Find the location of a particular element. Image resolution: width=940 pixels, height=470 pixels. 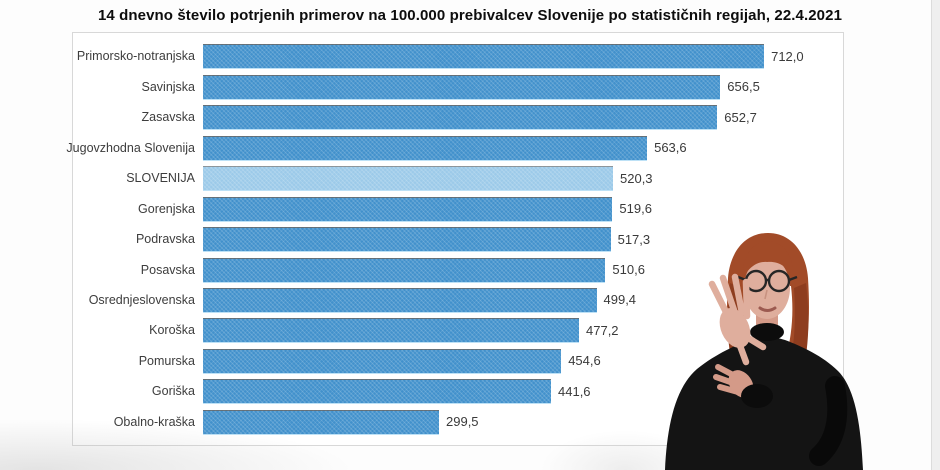

bar-row: Primorsko-notranjska 712,0 is located at coordinates (453, 56).